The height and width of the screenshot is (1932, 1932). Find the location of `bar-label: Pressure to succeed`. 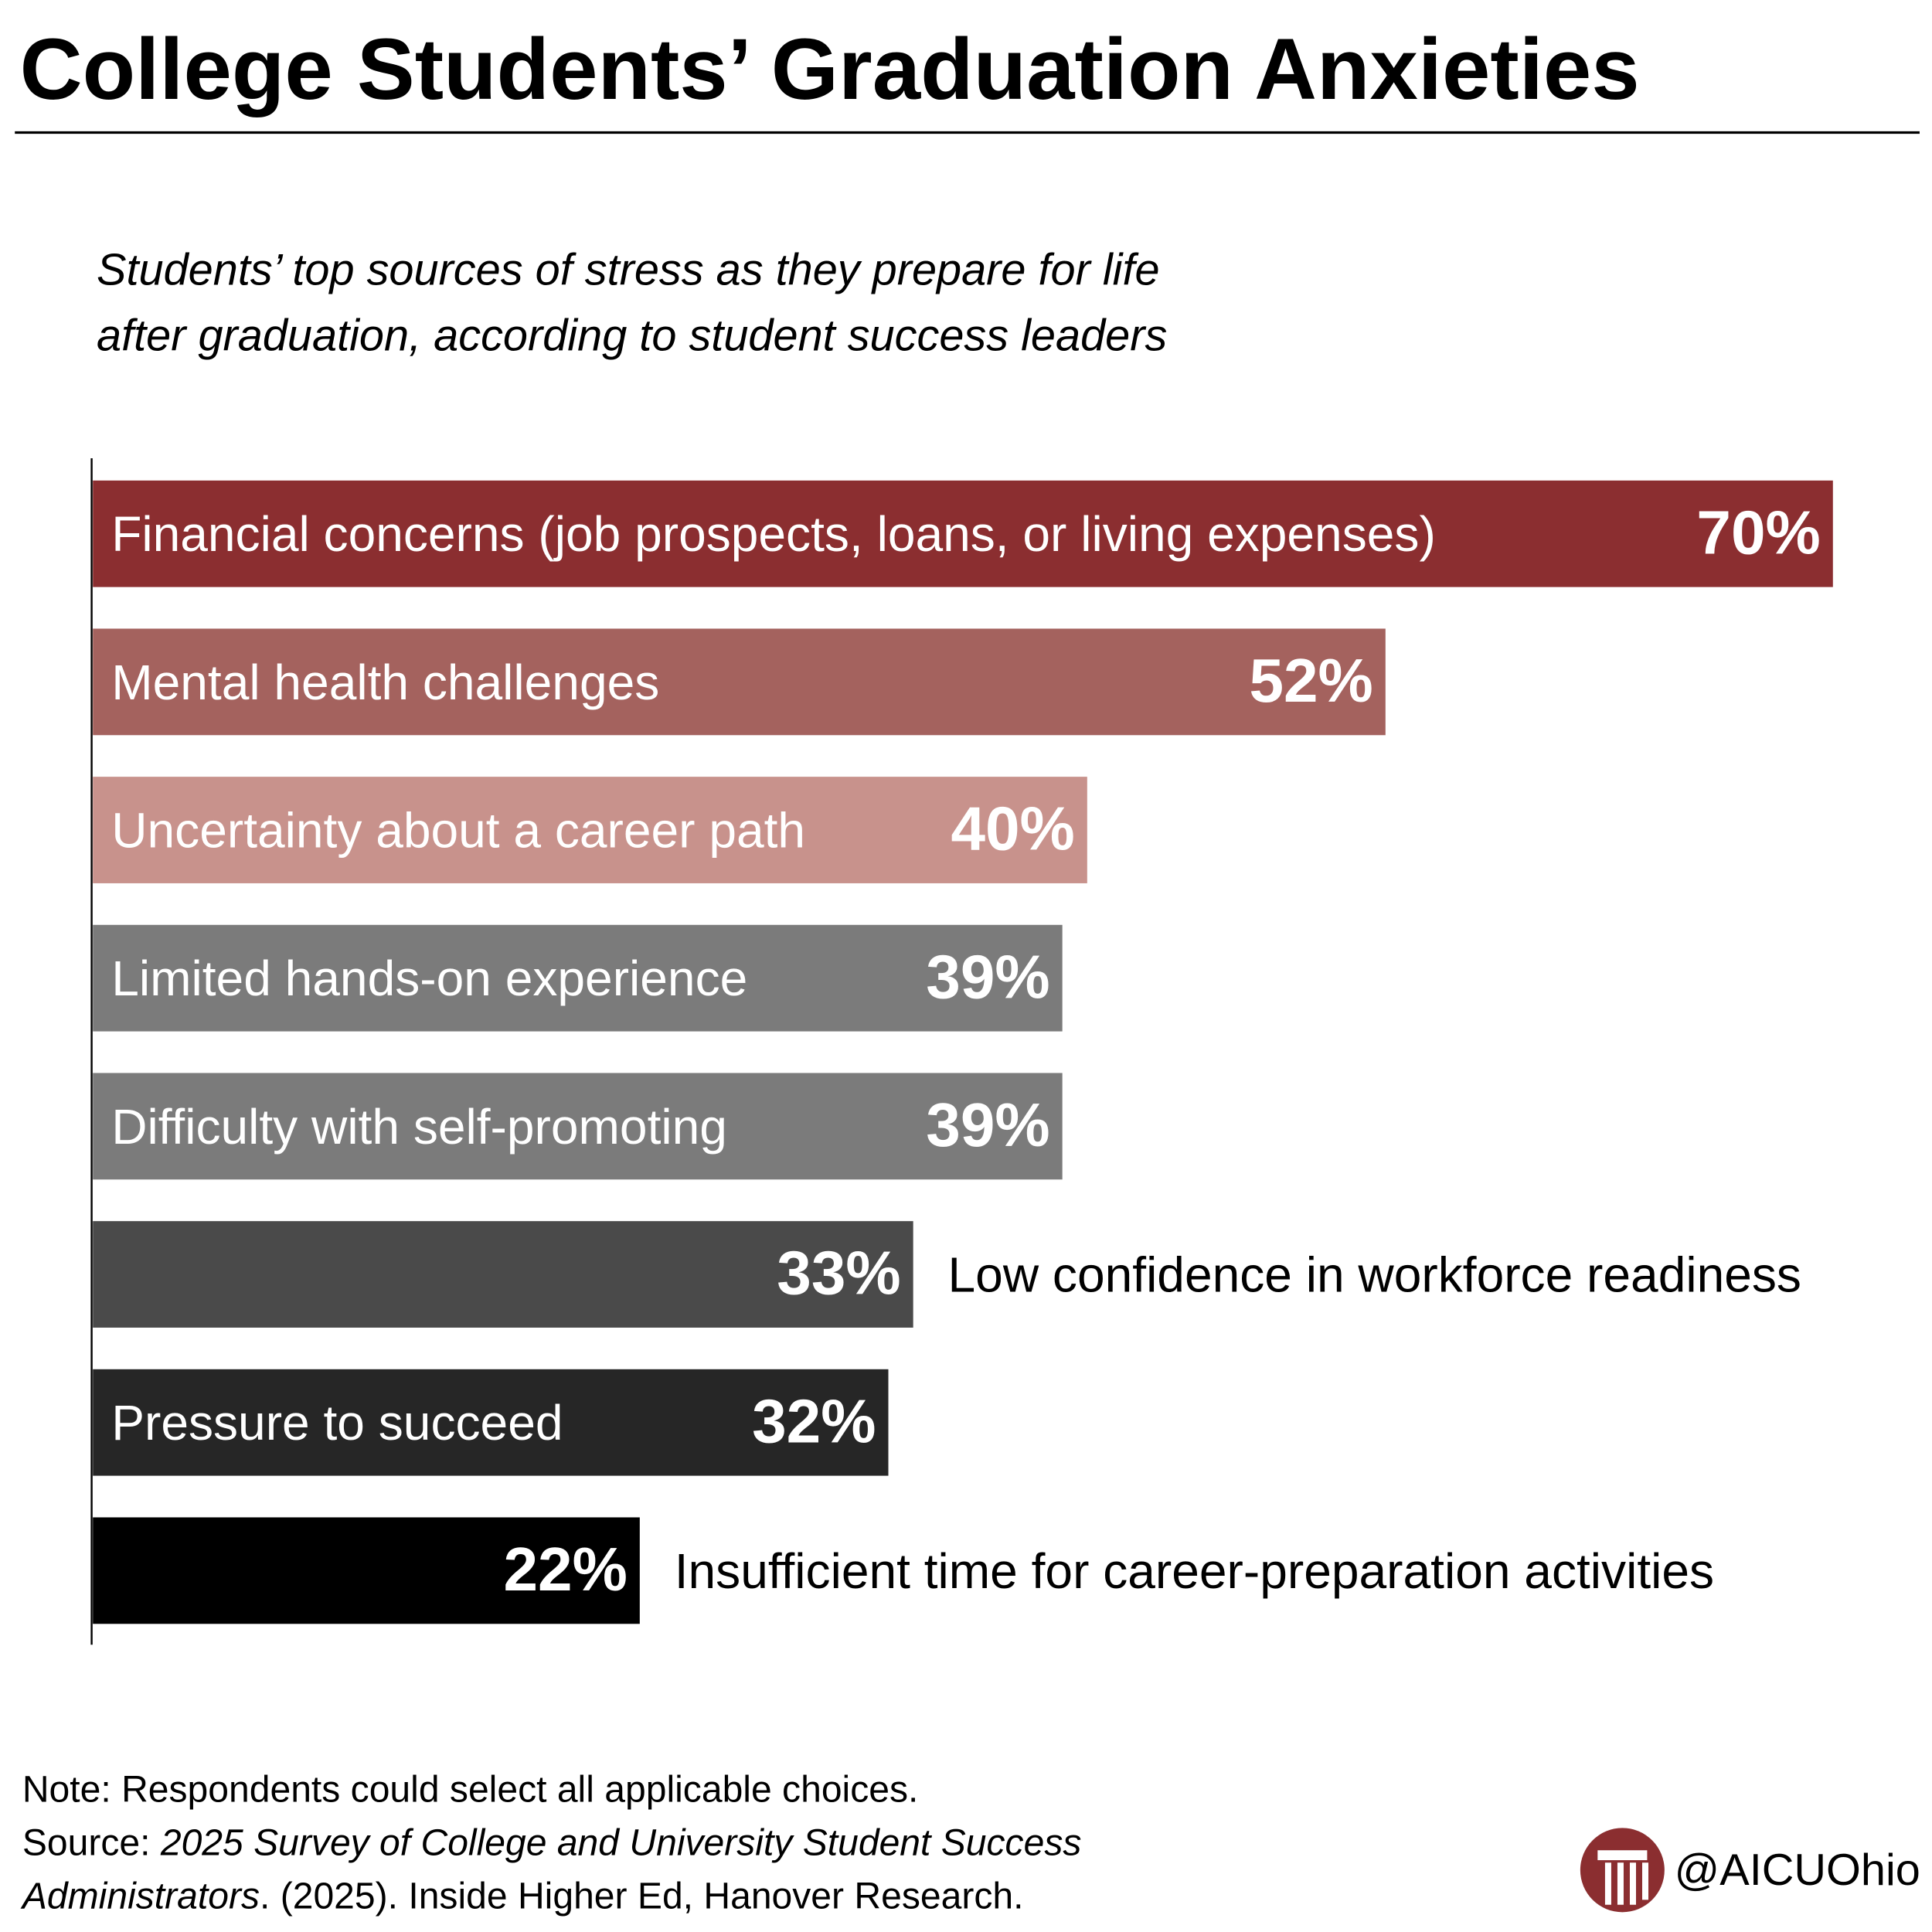

bar-label: Pressure to succeed is located at coordinates (337, 1423).